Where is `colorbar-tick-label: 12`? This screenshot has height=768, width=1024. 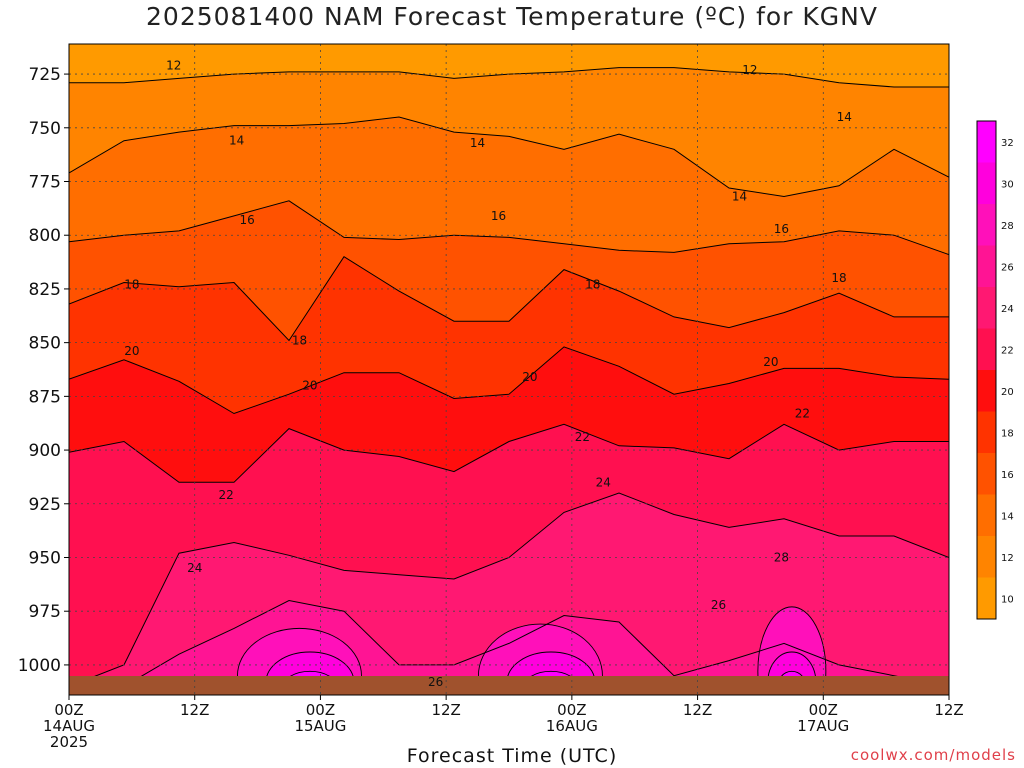
colorbar-tick-label: 12 is located at coordinates (1007, 558).